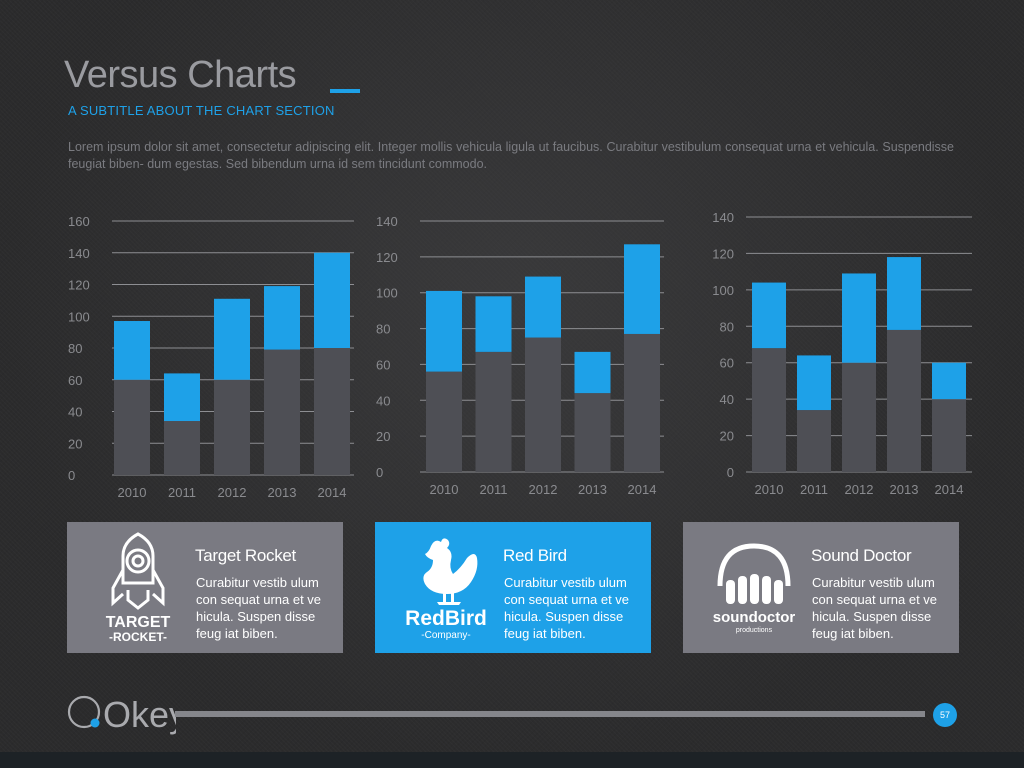 Image resolution: width=1024 pixels, height=768 pixels. I want to click on page-number: 57, so click(945, 715).